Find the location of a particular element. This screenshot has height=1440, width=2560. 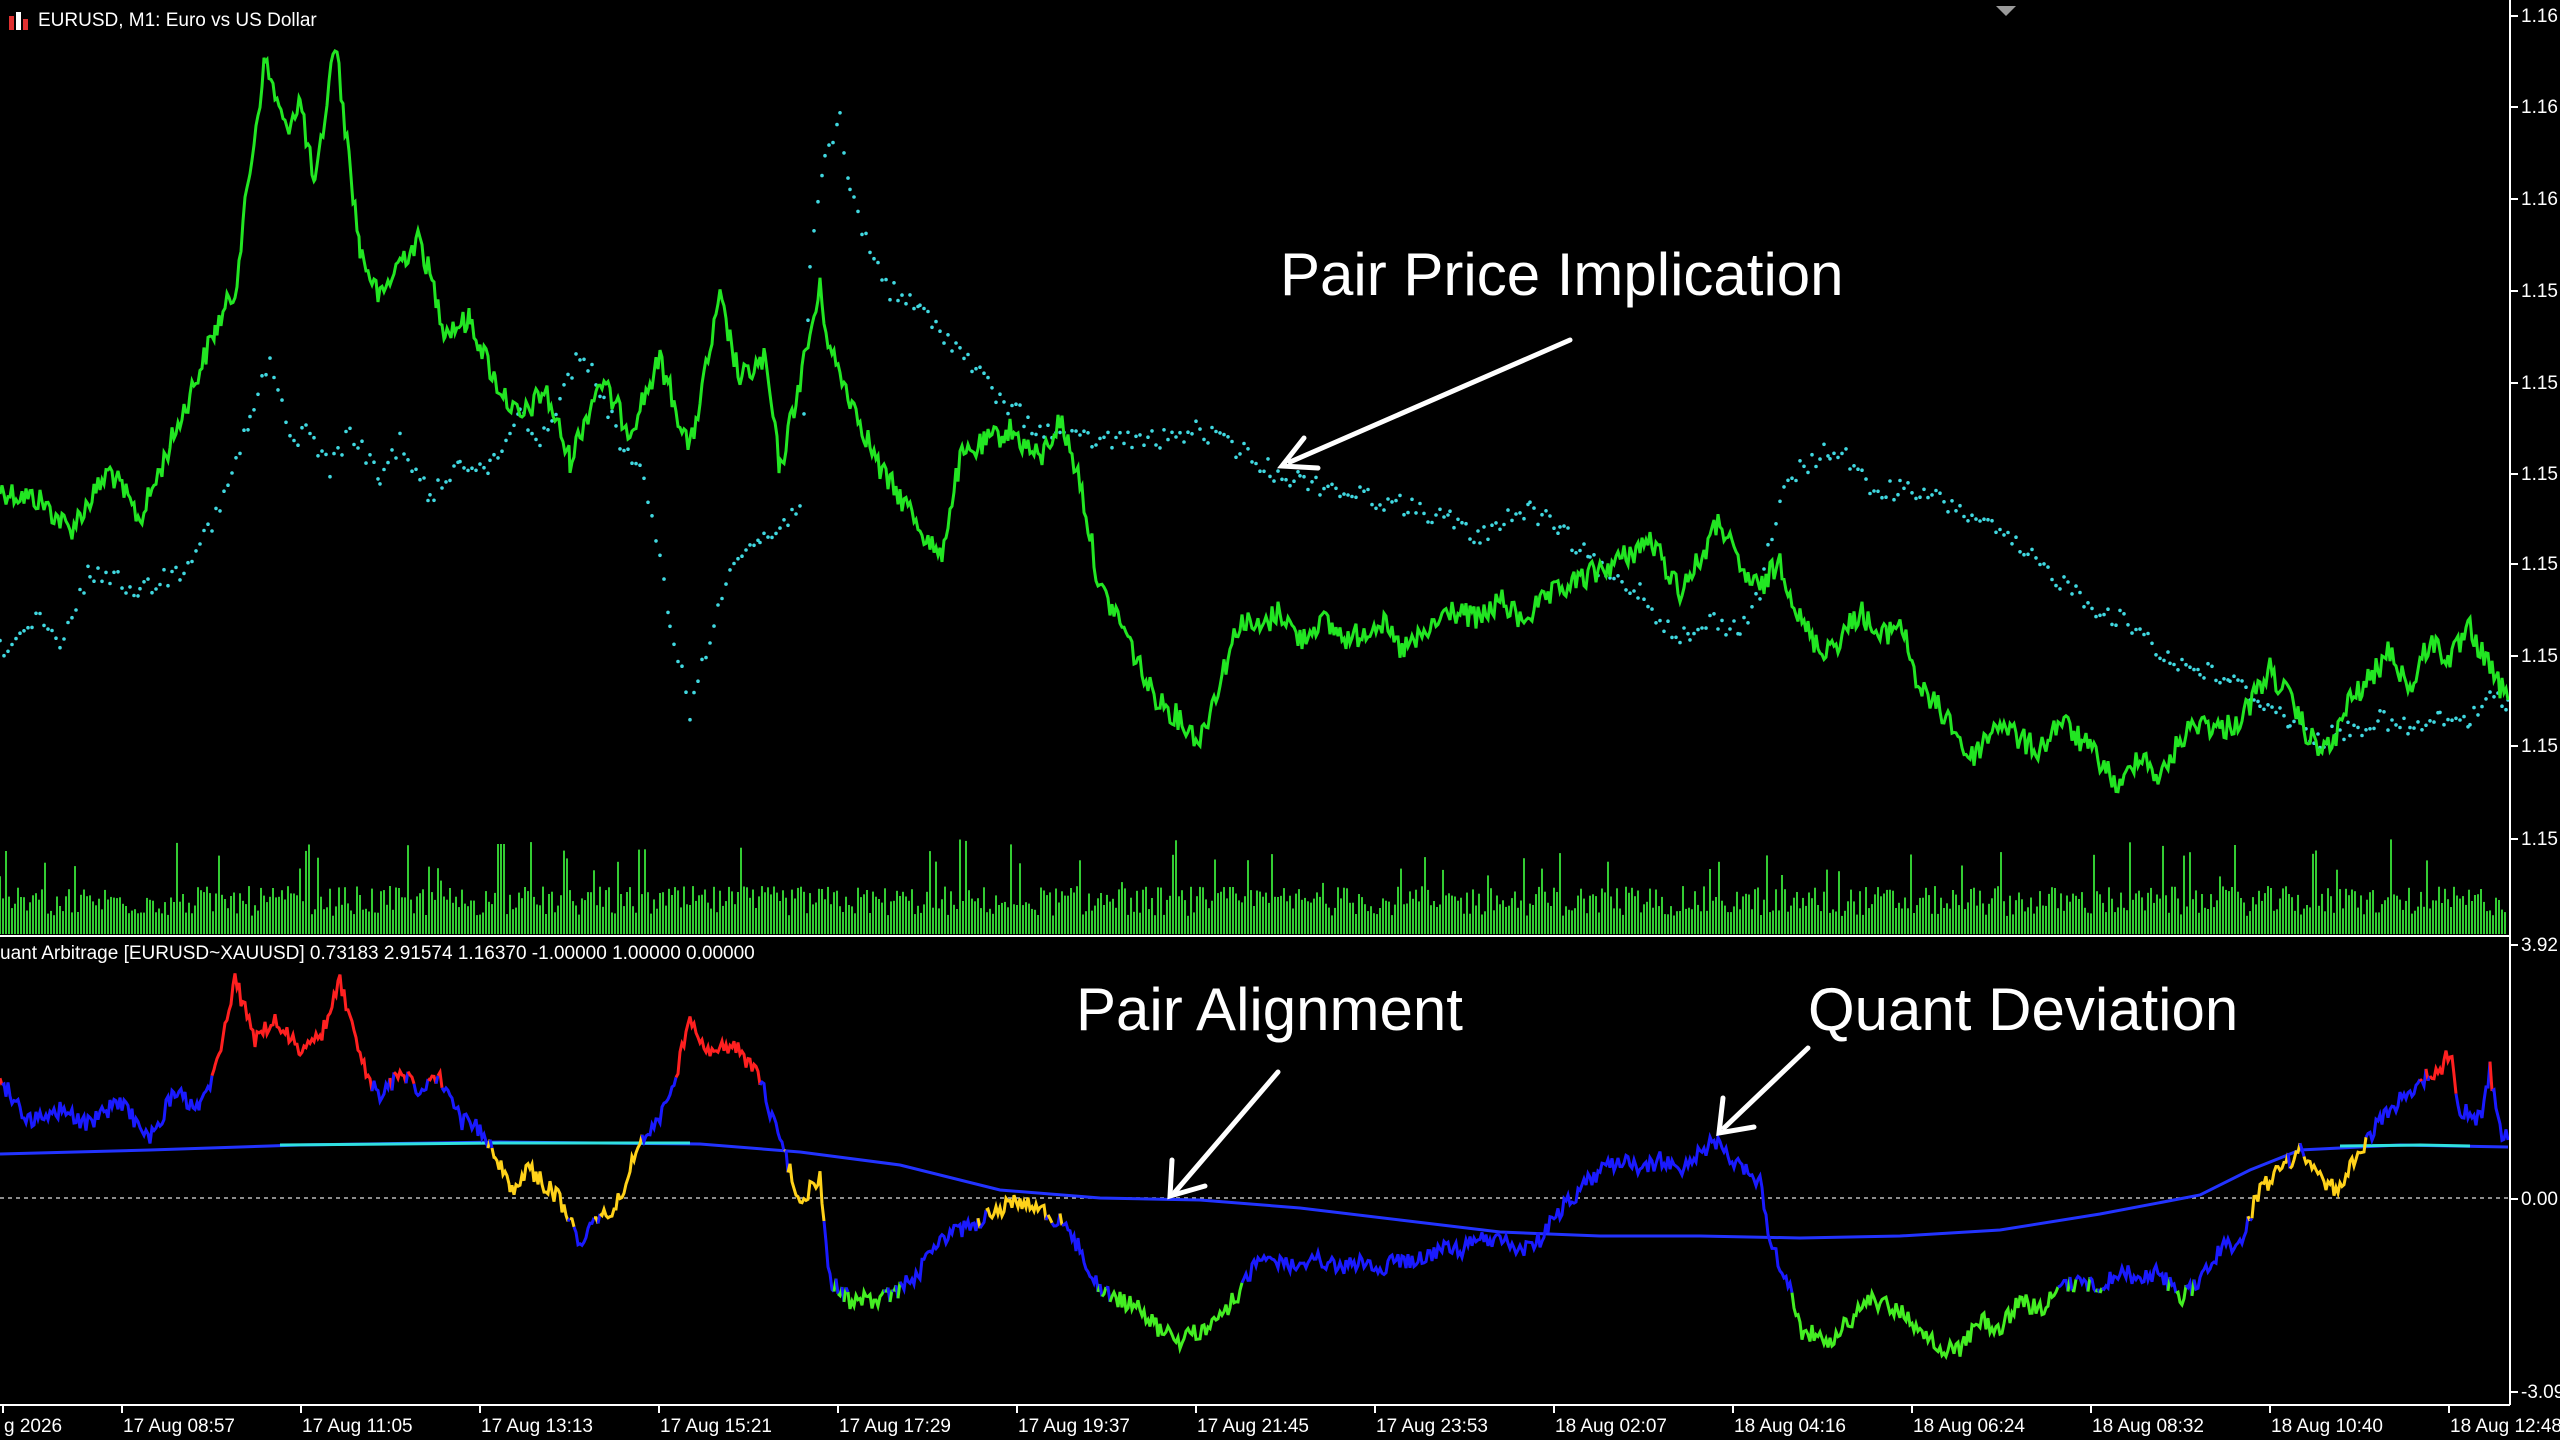

pair-alignment-highlight is located at coordinates (2405, 1145).